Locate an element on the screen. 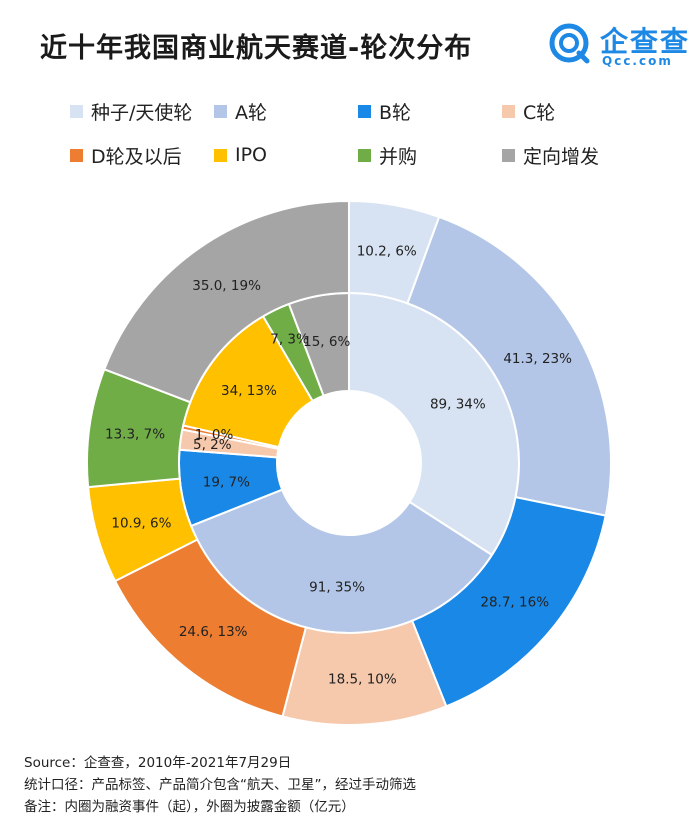 This screenshot has width=700, height=827. inner-label-ma: 7, 3% is located at coordinates (289, 339).